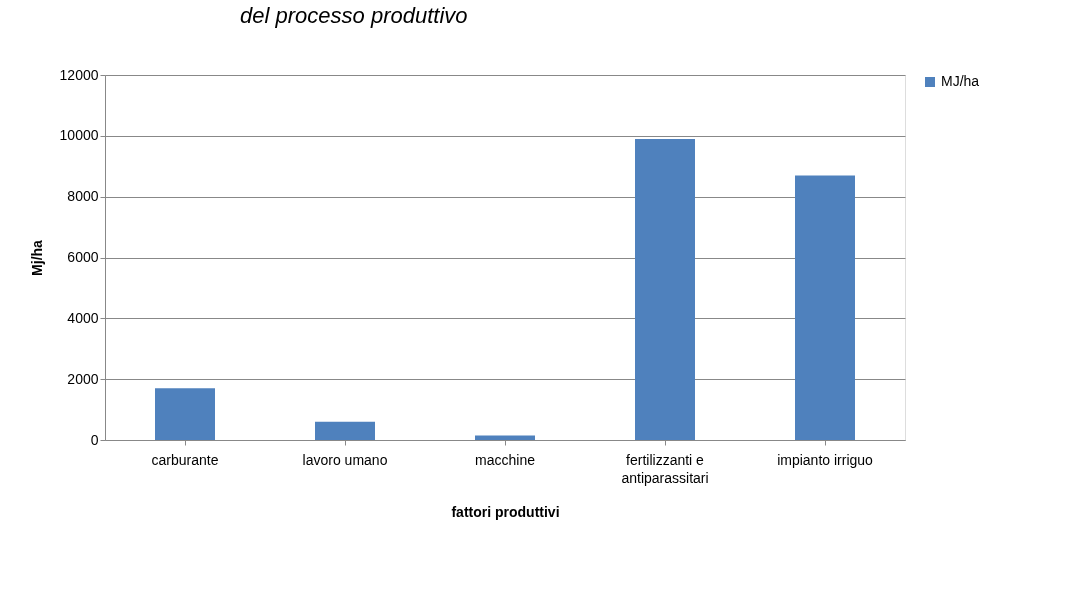 Image resolution: width=1065 pixels, height=597 pixels. I want to click on y-tick-label: 4000, so click(83, 317).